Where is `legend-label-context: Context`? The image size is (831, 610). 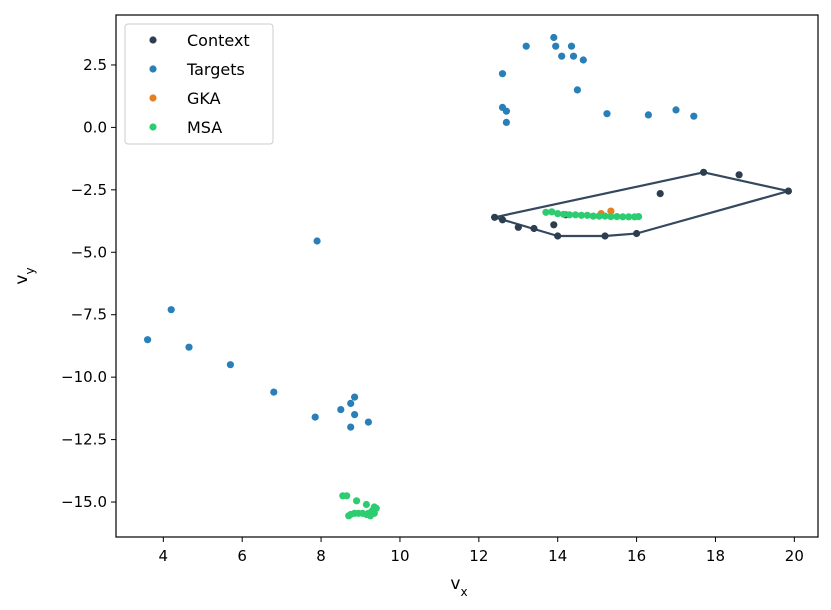
legend-label-context: Context is located at coordinates (218, 40).